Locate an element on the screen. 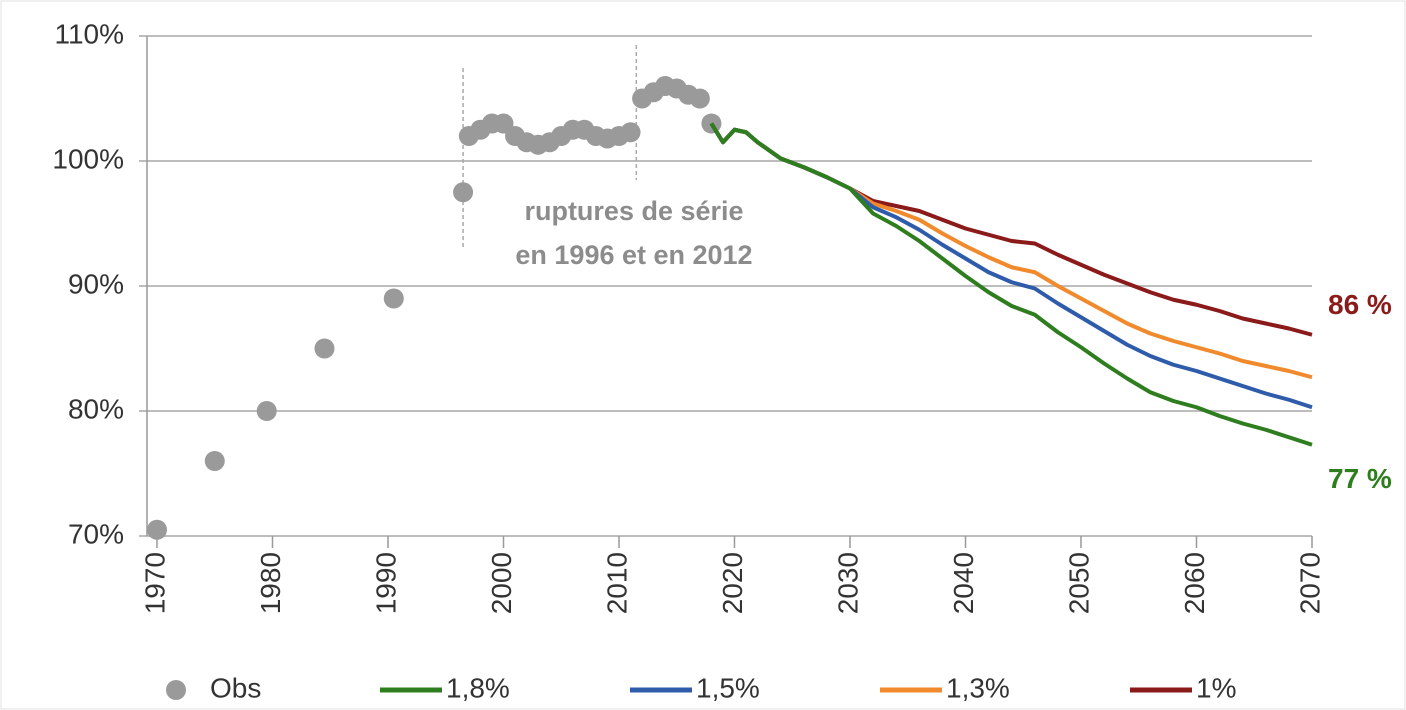 The image size is (1406, 710). end-label: 77 % is located at coordinates (1360, 478).